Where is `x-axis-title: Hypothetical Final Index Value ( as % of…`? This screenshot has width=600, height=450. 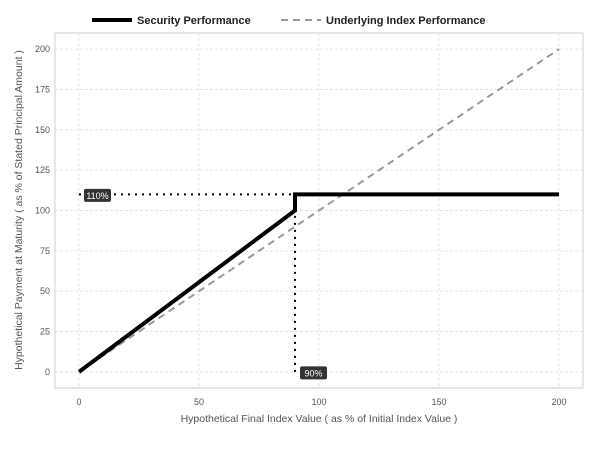
x-axis-title: Hypothetical Final Index Value ( as % of… is located at coordinates (319, 419).